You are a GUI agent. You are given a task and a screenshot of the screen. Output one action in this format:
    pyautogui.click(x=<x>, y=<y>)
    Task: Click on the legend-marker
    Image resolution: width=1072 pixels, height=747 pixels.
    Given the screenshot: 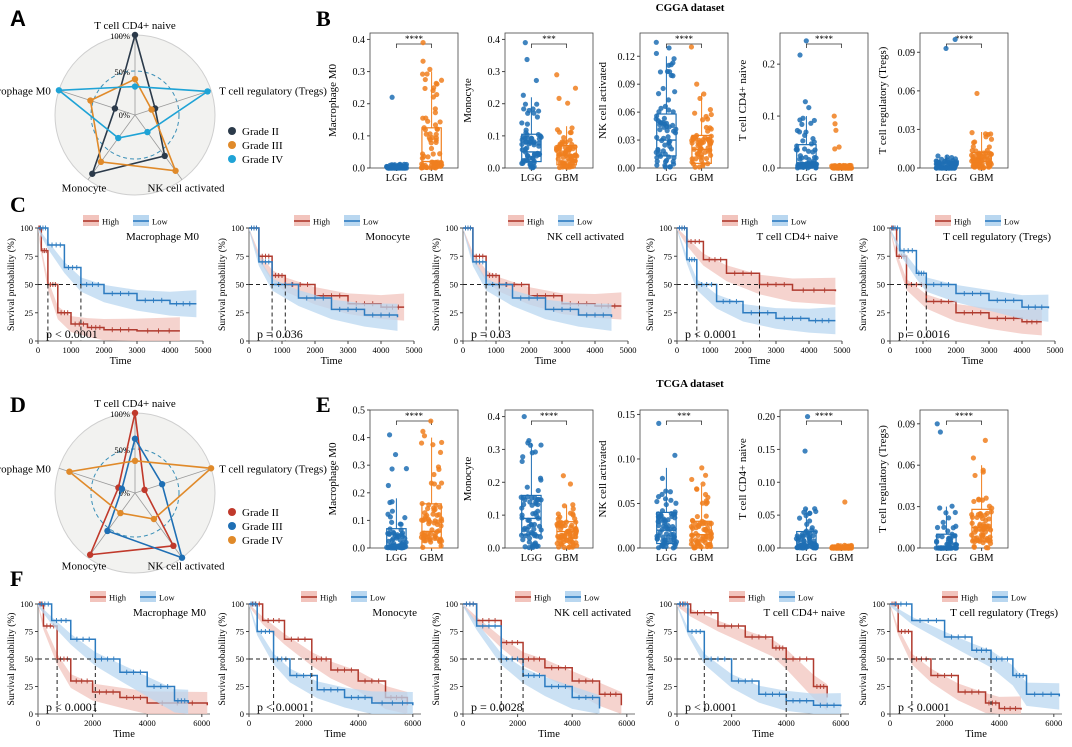 What is the action you would take?
    pyautogui.click(x=232, y=131)
    